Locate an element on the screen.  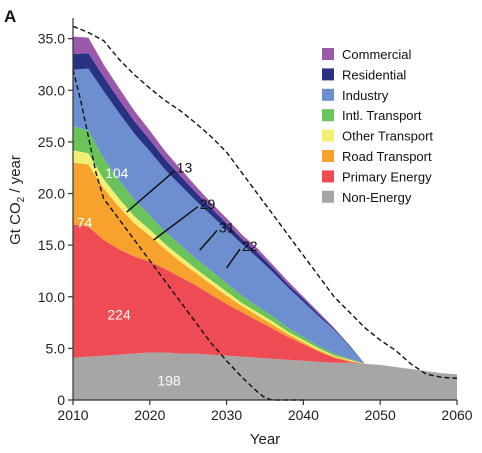
x-tick-label: 2020 is located at coordinates (149, 415).